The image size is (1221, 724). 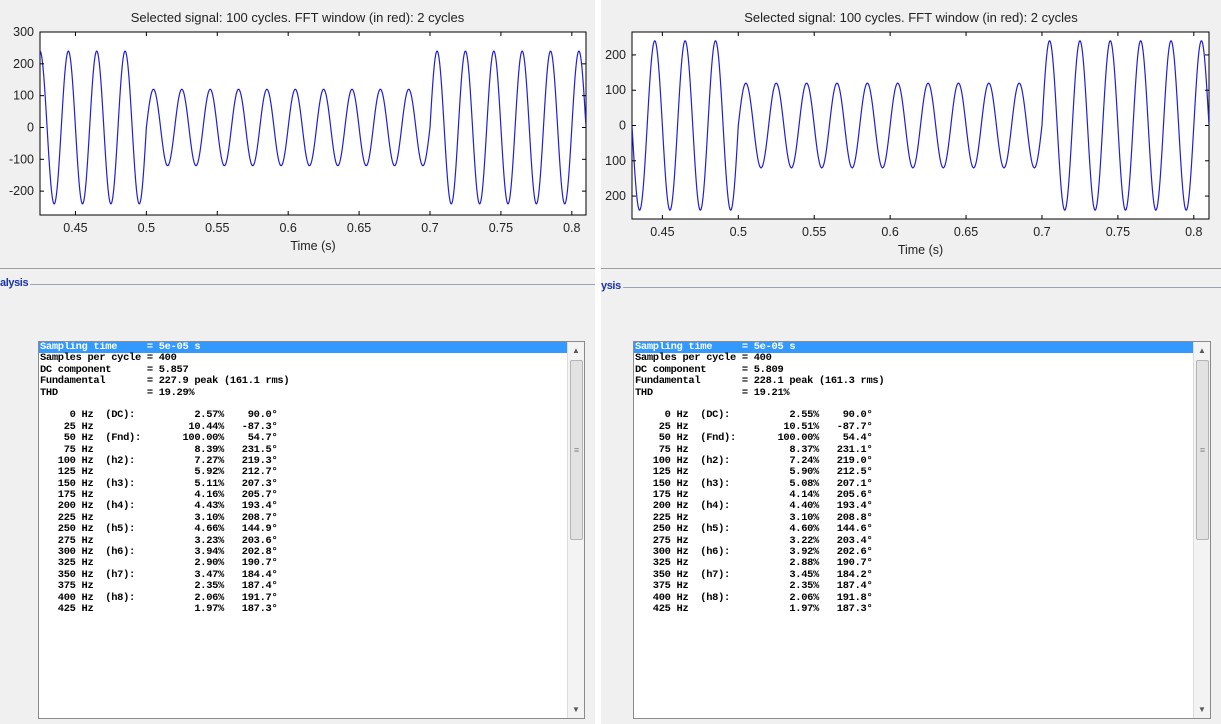 What do you see at coordinates (754, 563) in the screenshot?
I see `list-item: 325 Hz 2.88% 190.7°` at bounding box center [754, 563].